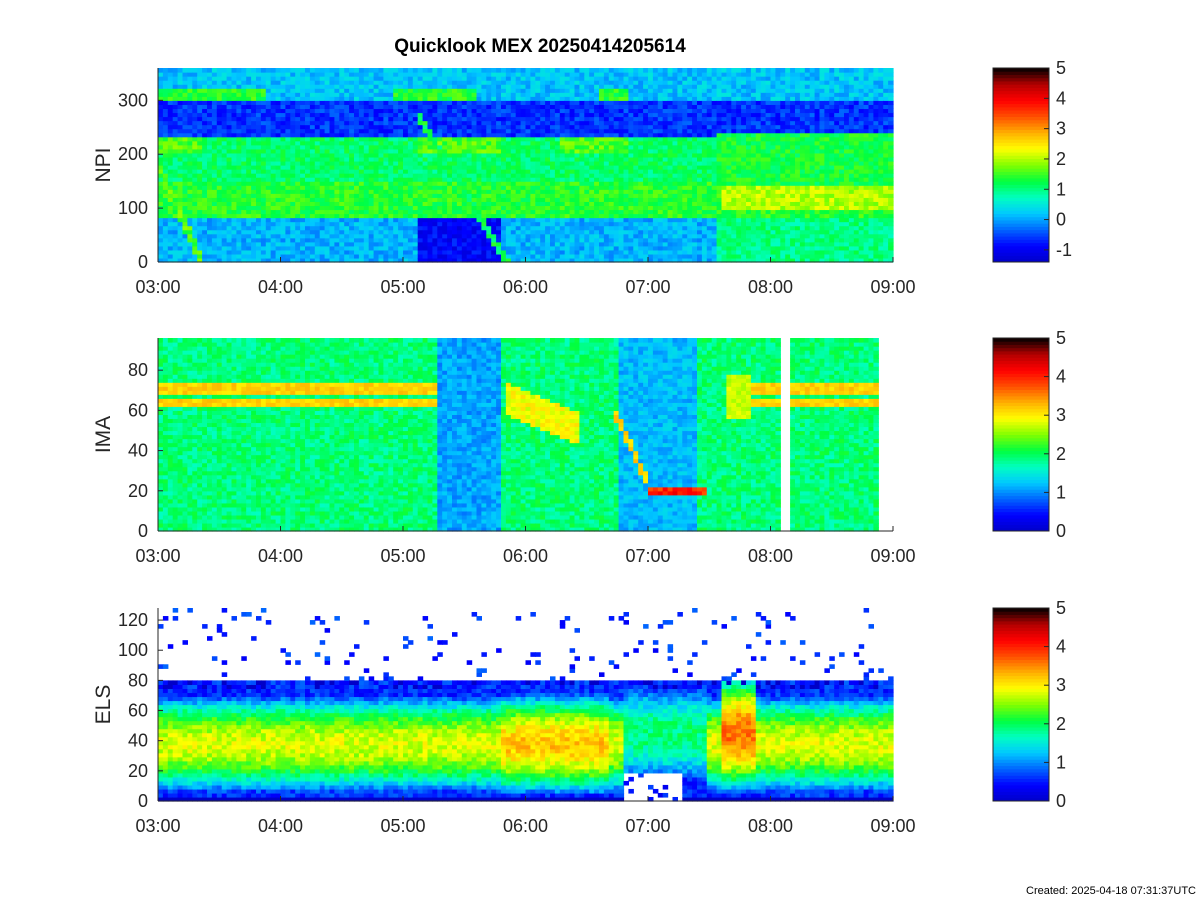 Image resolution: width=1200 pixels, height=900 pixels. I want to click on y-tick-label: 200, so click(133, 154).